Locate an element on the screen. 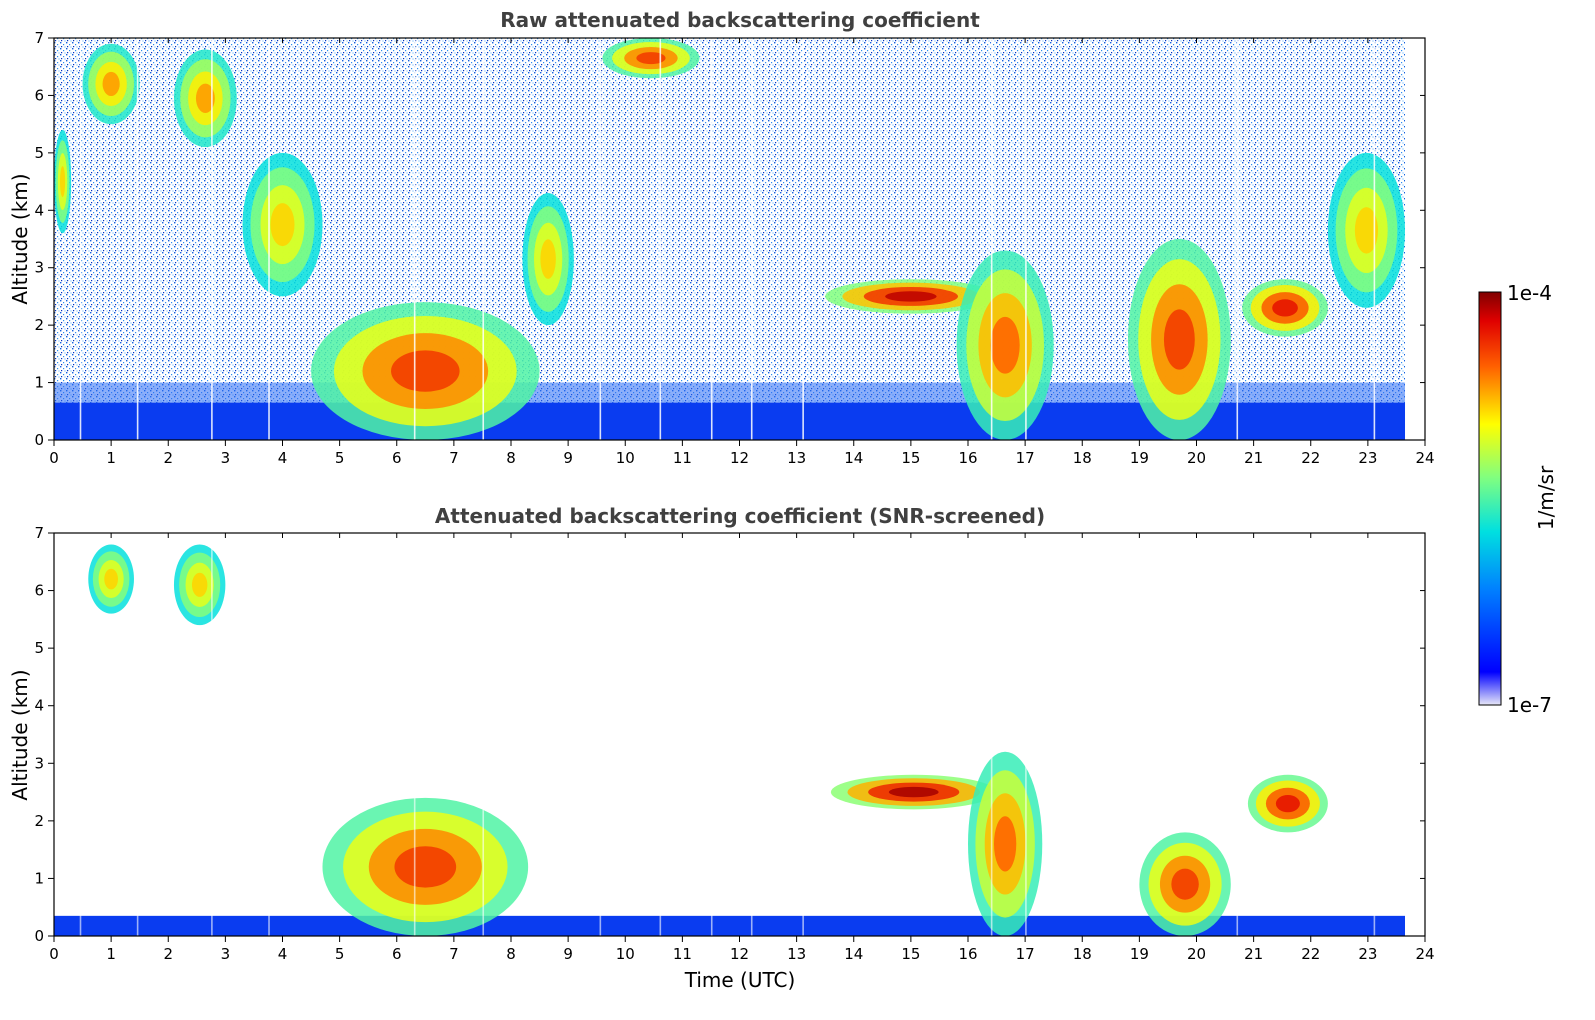  y-tick-label: 0 is located at coordinates (39, 936).